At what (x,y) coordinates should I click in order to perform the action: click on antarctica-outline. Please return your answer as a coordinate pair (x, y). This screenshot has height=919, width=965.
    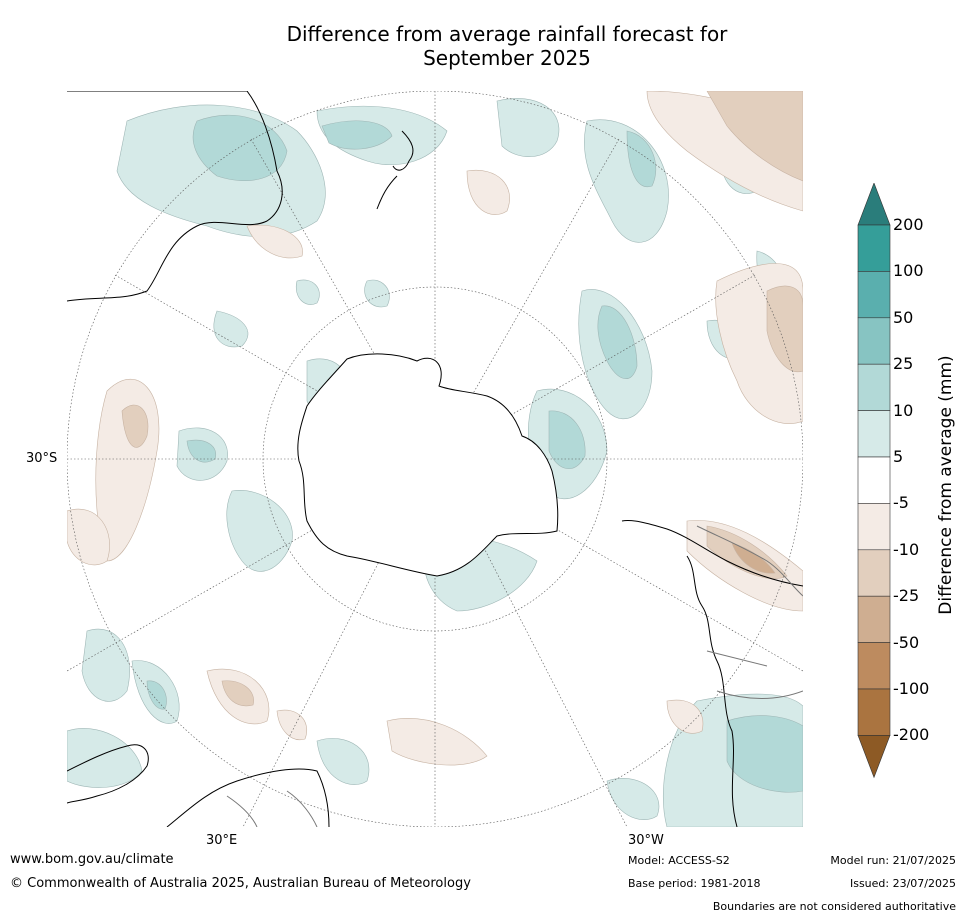
    Looking at the image, I should click on (428, 465).